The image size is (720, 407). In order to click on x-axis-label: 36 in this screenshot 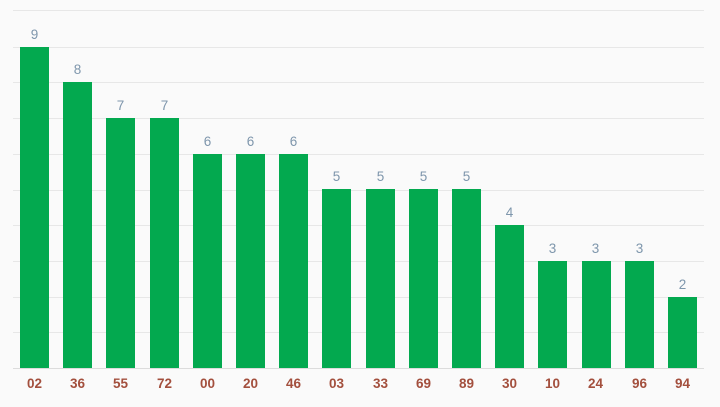, I will do `click(77, 383)`.